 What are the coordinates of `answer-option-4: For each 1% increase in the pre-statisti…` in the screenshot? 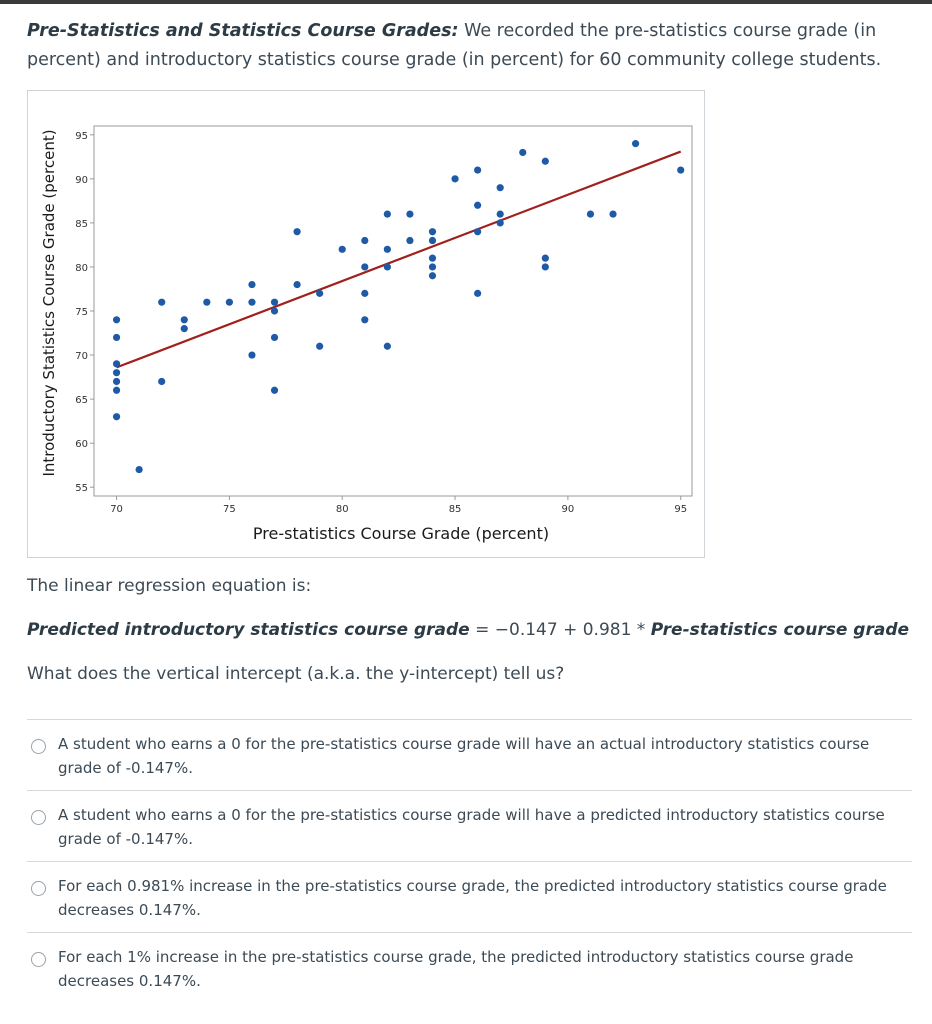 It's located at (469, 967).